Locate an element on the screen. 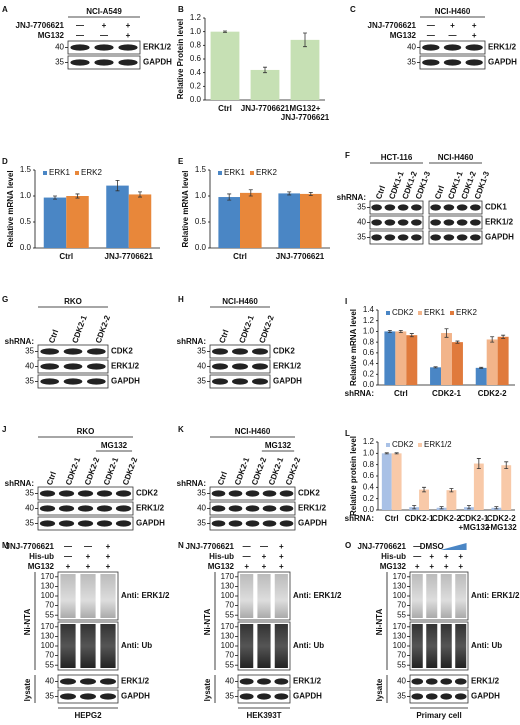  x-tick-label: CDK2-2 is located at coordinates (446, 518).